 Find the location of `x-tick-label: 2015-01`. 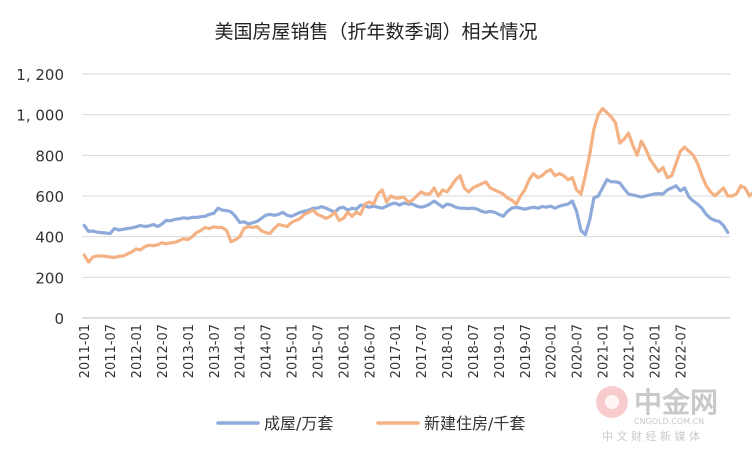

x-tick-label: 2015-01 is located at coordinates (293, 351).